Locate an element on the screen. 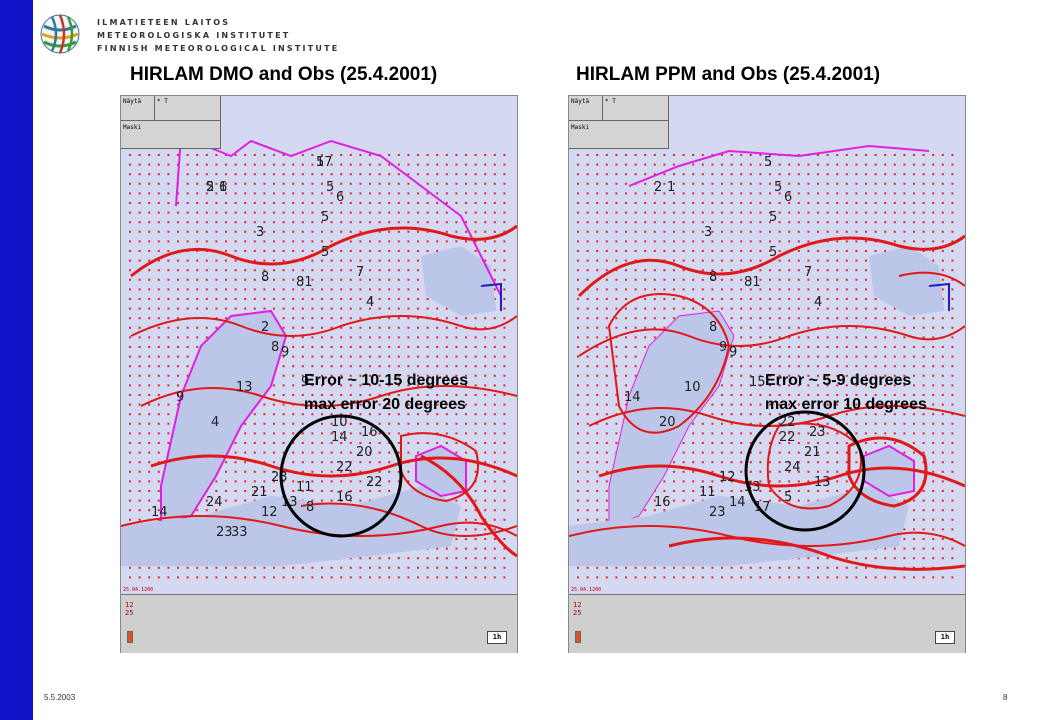 The height and width of the screenshot is (720, 1040). error-annotation-line: Error ~ 5-9 degrees is located at coordinates (838, 380).